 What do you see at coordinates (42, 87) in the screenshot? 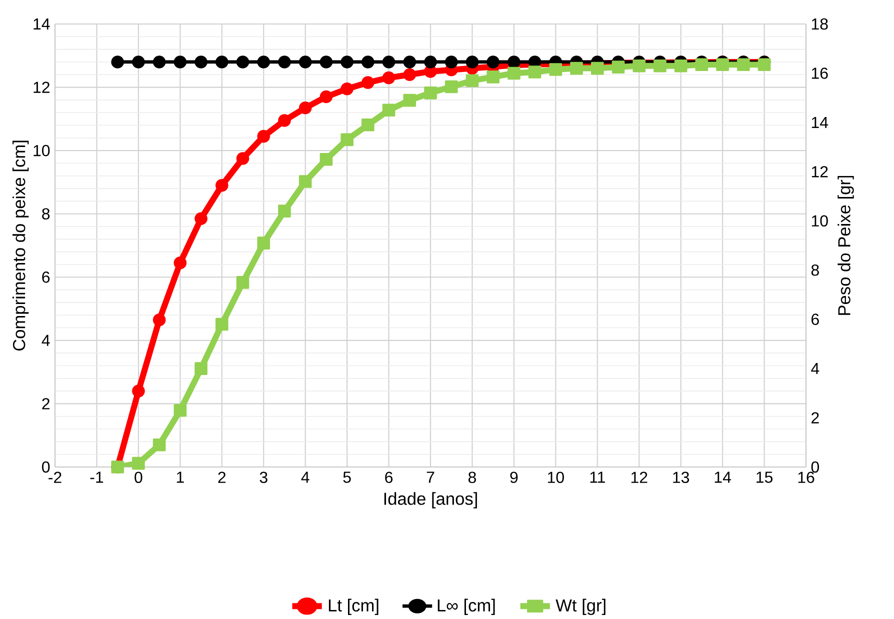
I see `y-tick-label: 12` at bounding box center [42, 87].